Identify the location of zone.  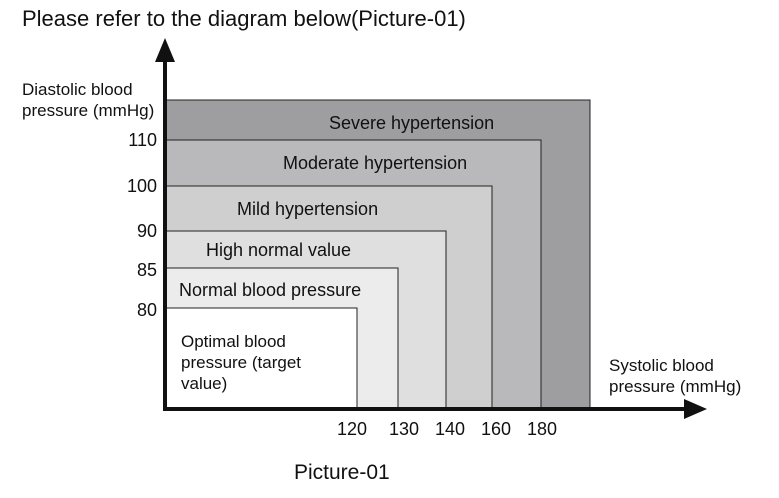
(261, 358).